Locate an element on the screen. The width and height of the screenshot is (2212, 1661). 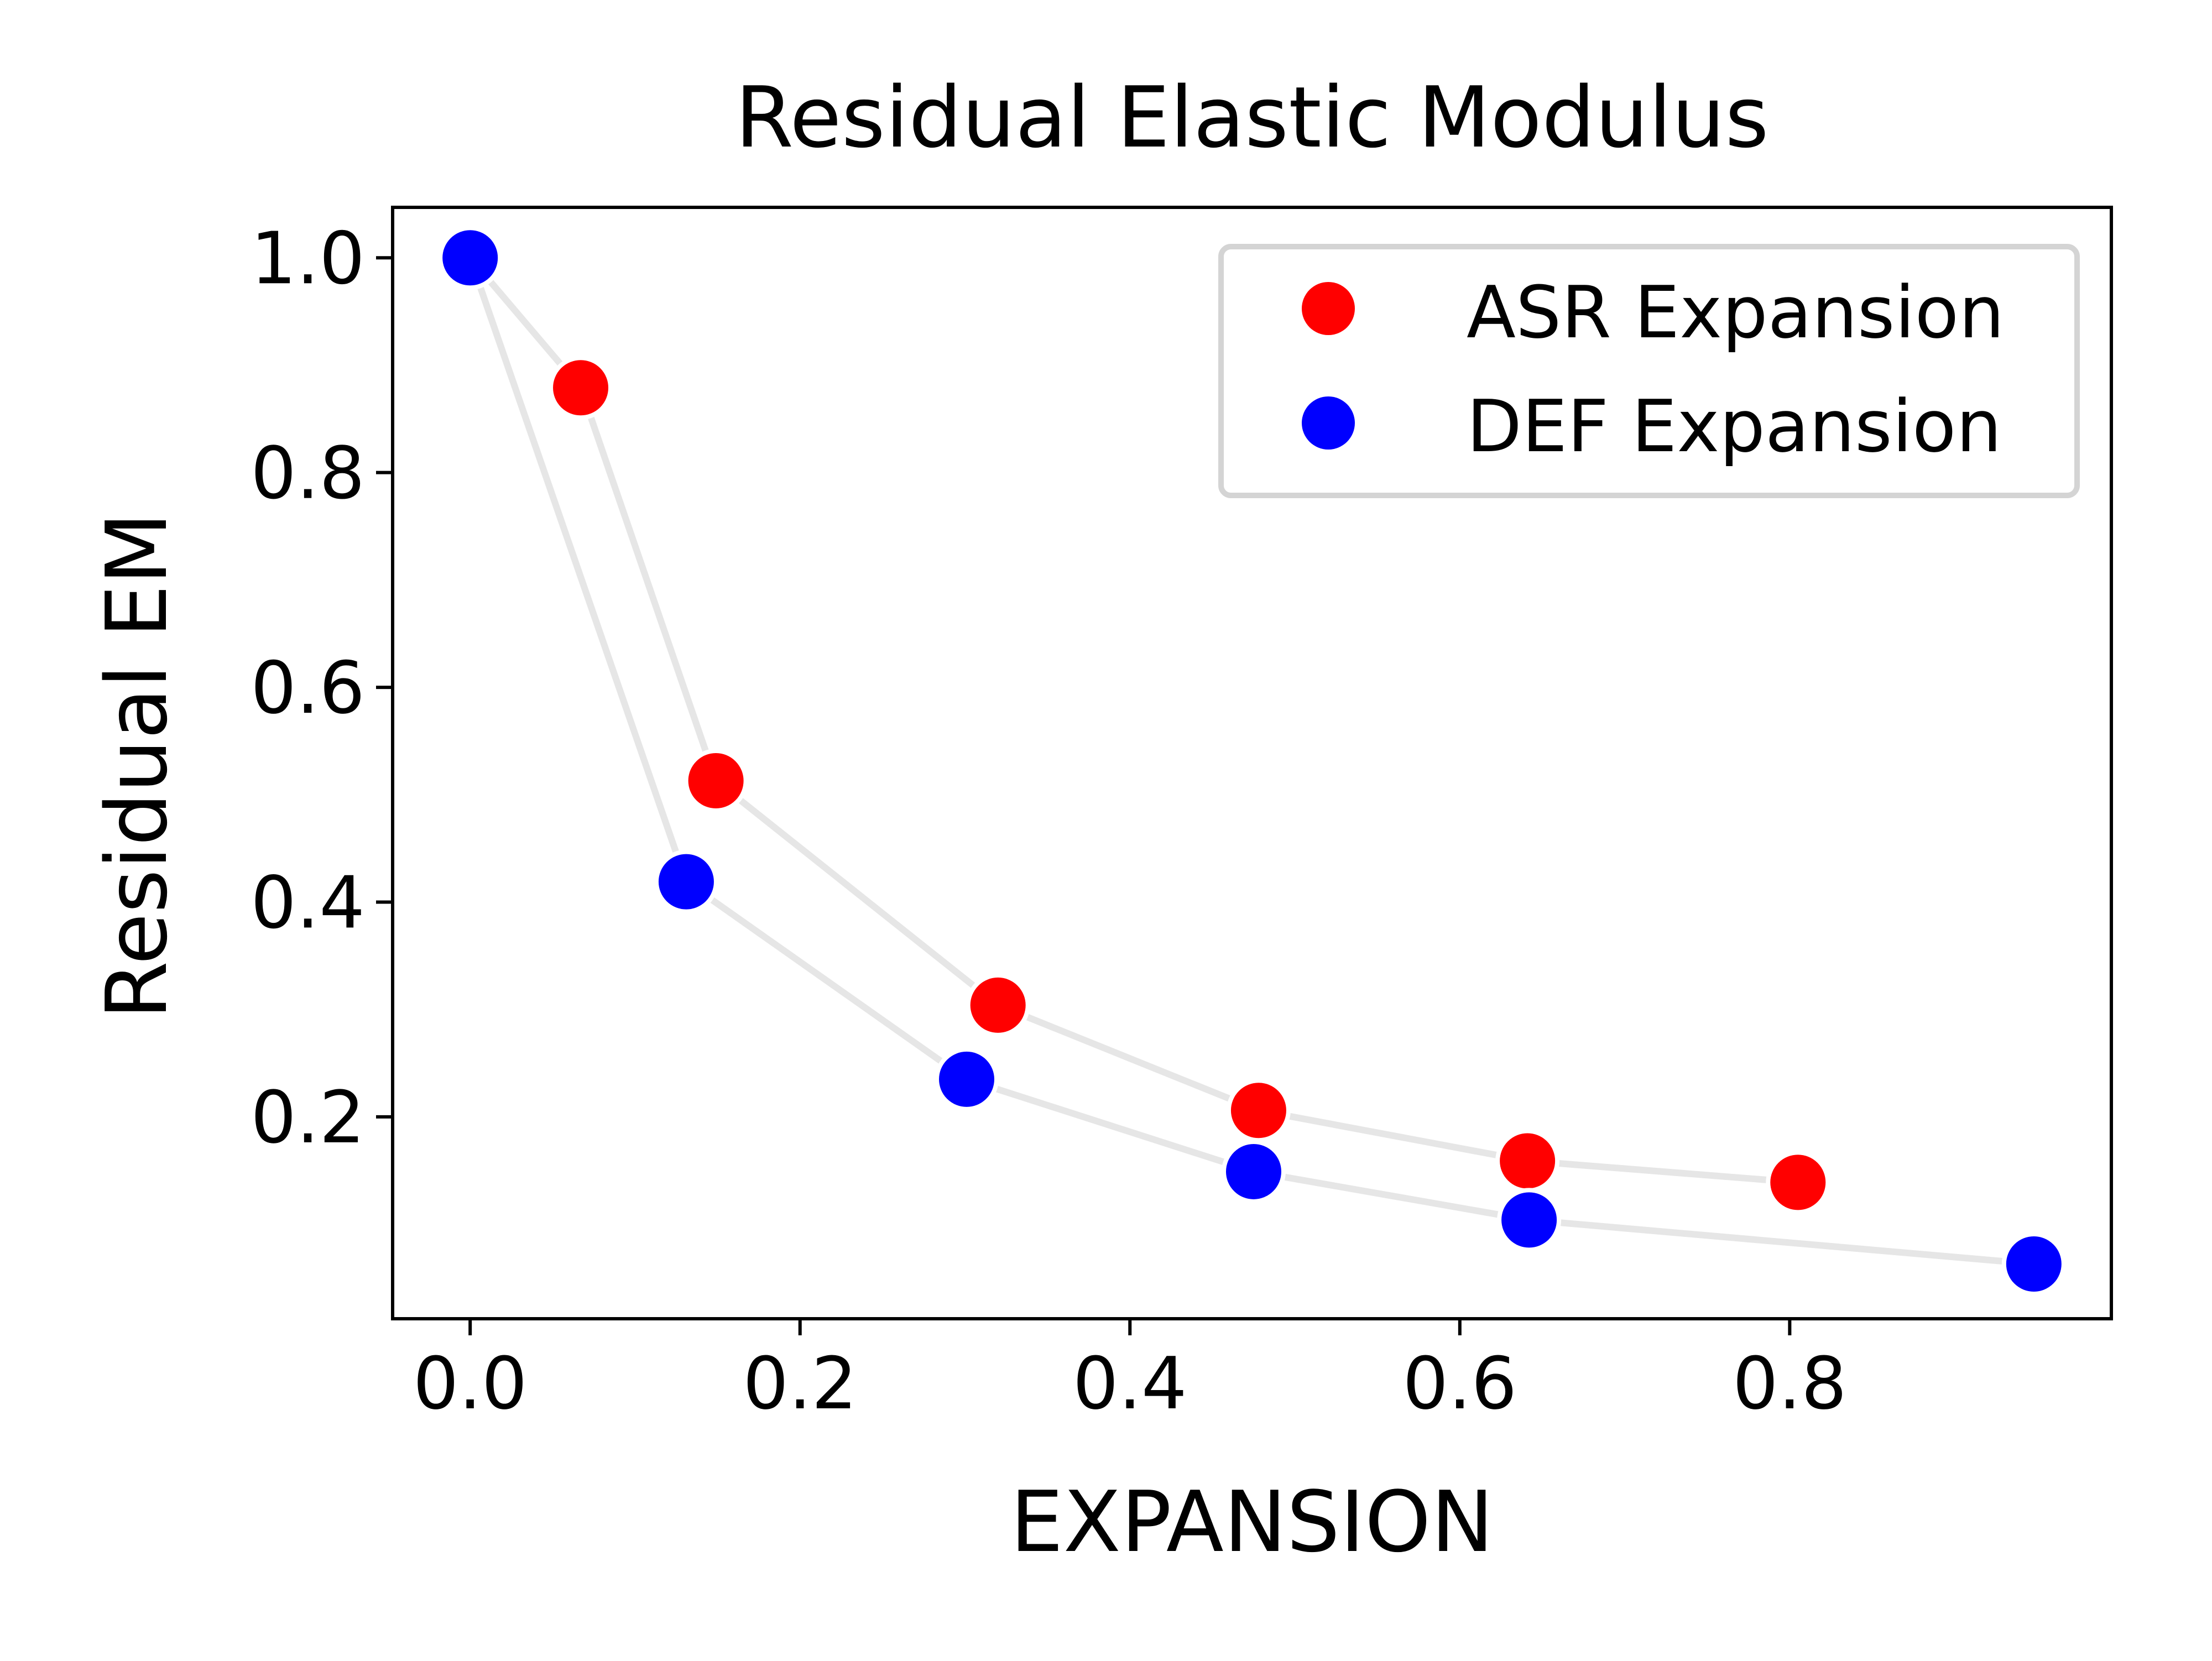
legend-label-def: DEF Expansion is located at coordinates (1735, 426).